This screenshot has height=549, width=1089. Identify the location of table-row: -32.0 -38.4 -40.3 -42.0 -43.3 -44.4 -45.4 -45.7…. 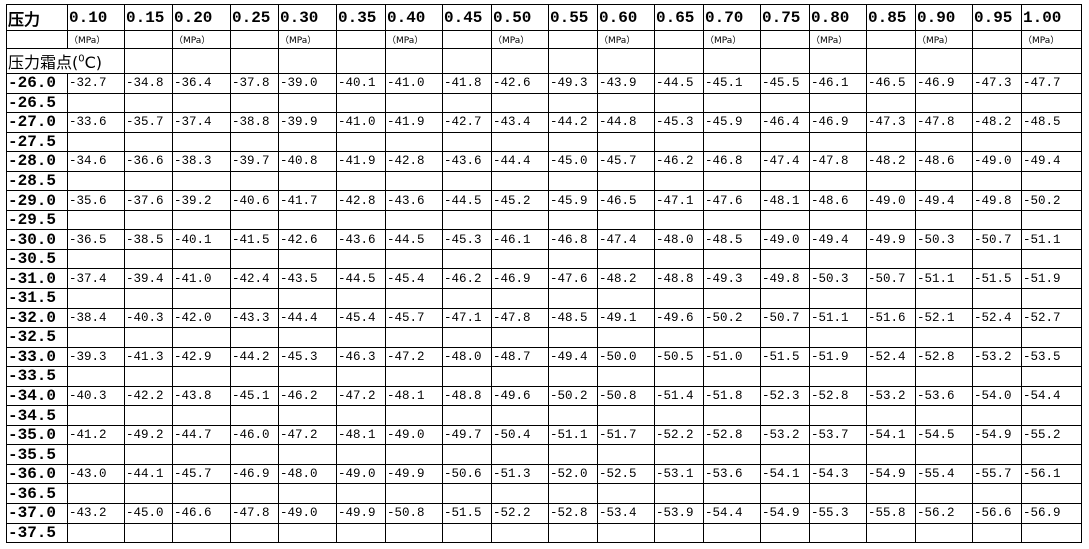
(544, 318).